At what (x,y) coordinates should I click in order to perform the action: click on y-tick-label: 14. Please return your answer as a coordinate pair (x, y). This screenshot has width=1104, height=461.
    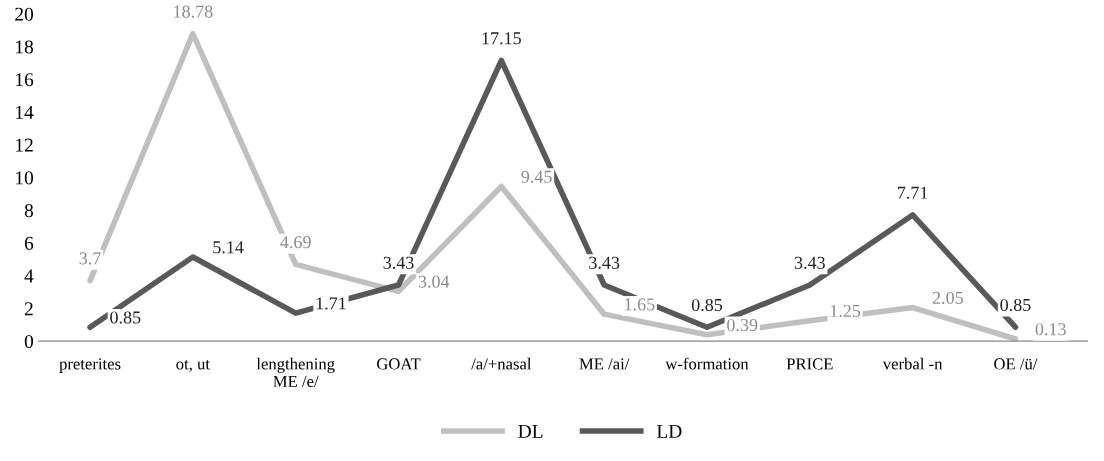
    Looking at the image, I should click on (25, 112).